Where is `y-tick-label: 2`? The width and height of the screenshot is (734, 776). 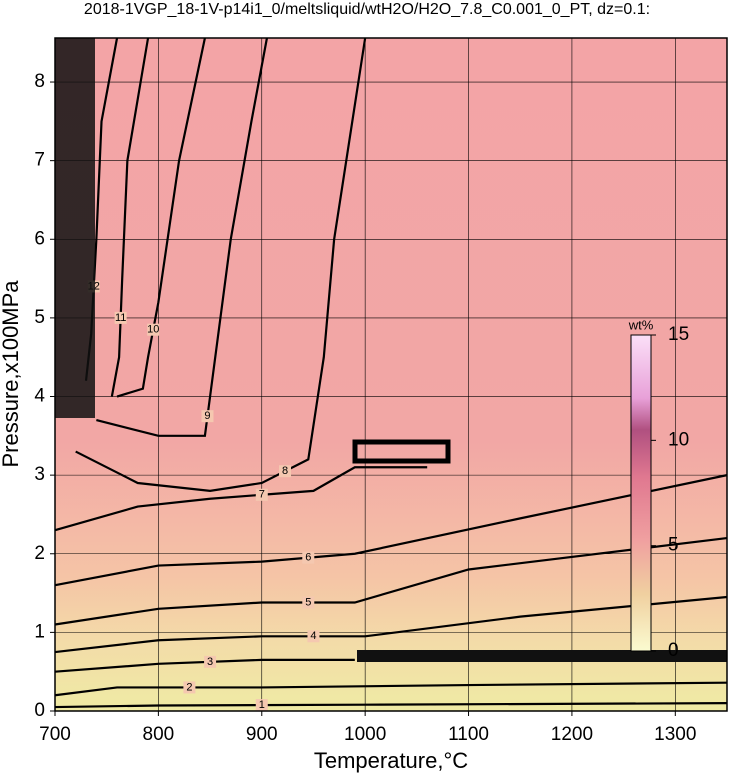
y-tick-label: 2 is located at coordinates (39, 553).